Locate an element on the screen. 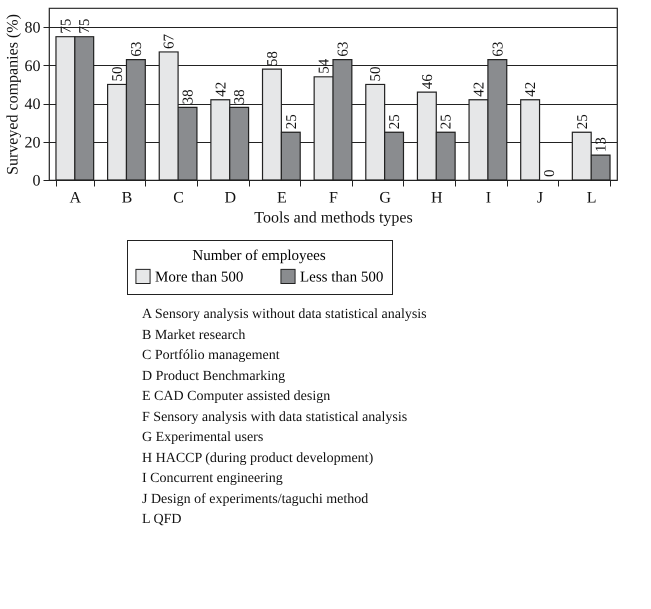 This screenshot has height=609, width=651. x-tick-label: D is located at coordinates (230, 198).